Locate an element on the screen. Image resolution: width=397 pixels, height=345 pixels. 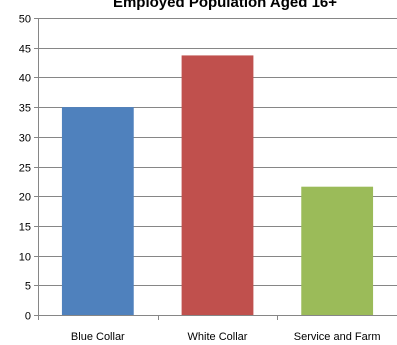
x-axis: Blue Collar White Collar Service and Farm is located at coordinates (217, 329).